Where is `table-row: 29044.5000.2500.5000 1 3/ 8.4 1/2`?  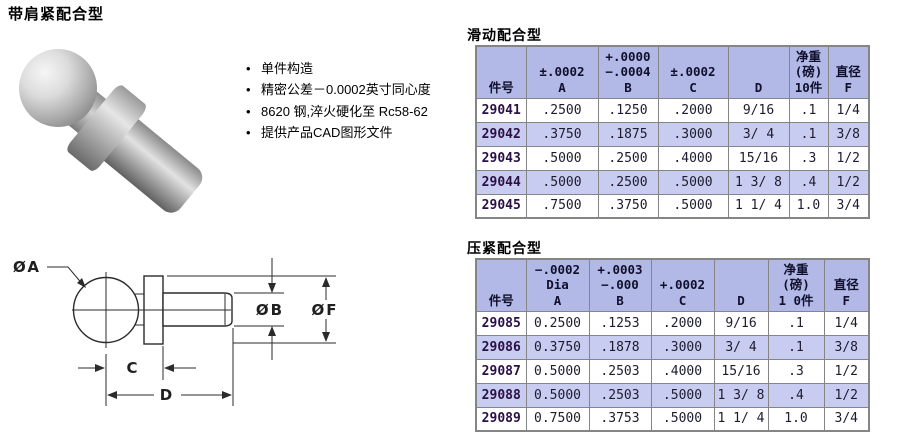 table-row: 29044.5000.2500.5000 1 3/ 8.4 1/2 is located at coordinates (672, 182).